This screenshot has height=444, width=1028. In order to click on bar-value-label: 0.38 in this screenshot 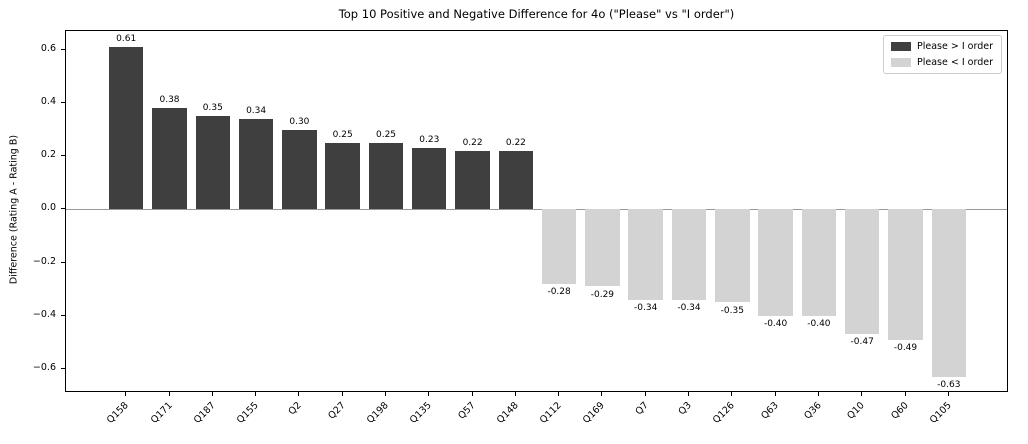, I will do `click(169, 100)`.